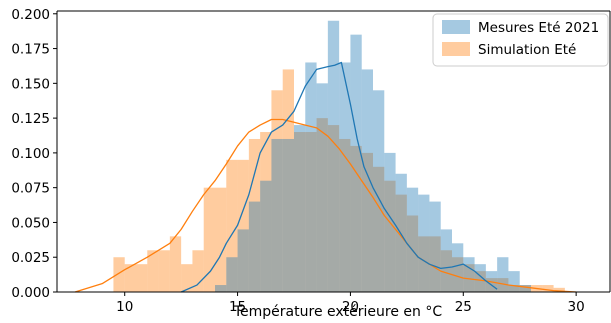  I want to click on y-tick-label: 0.200, so click(30, 15).